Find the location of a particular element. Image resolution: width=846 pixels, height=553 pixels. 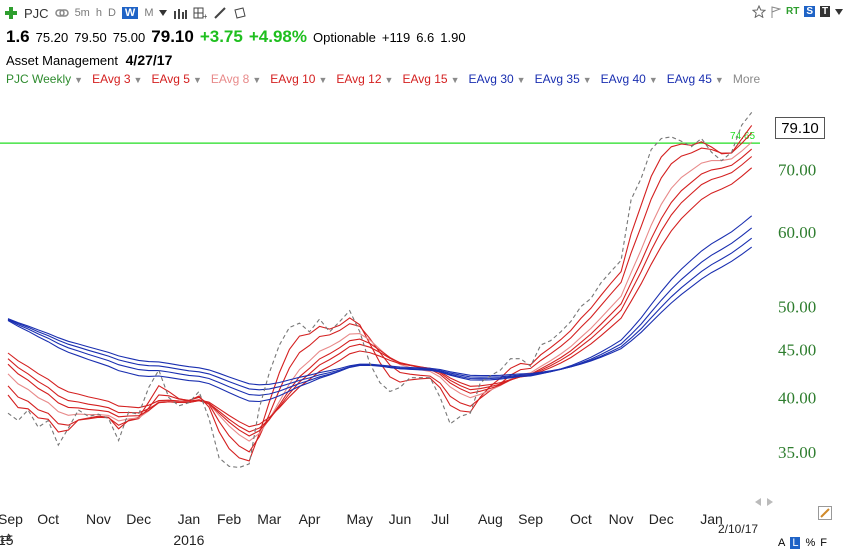

study-eavg-40: EAvg 40 ▼ is located at coordinates (629, 79).